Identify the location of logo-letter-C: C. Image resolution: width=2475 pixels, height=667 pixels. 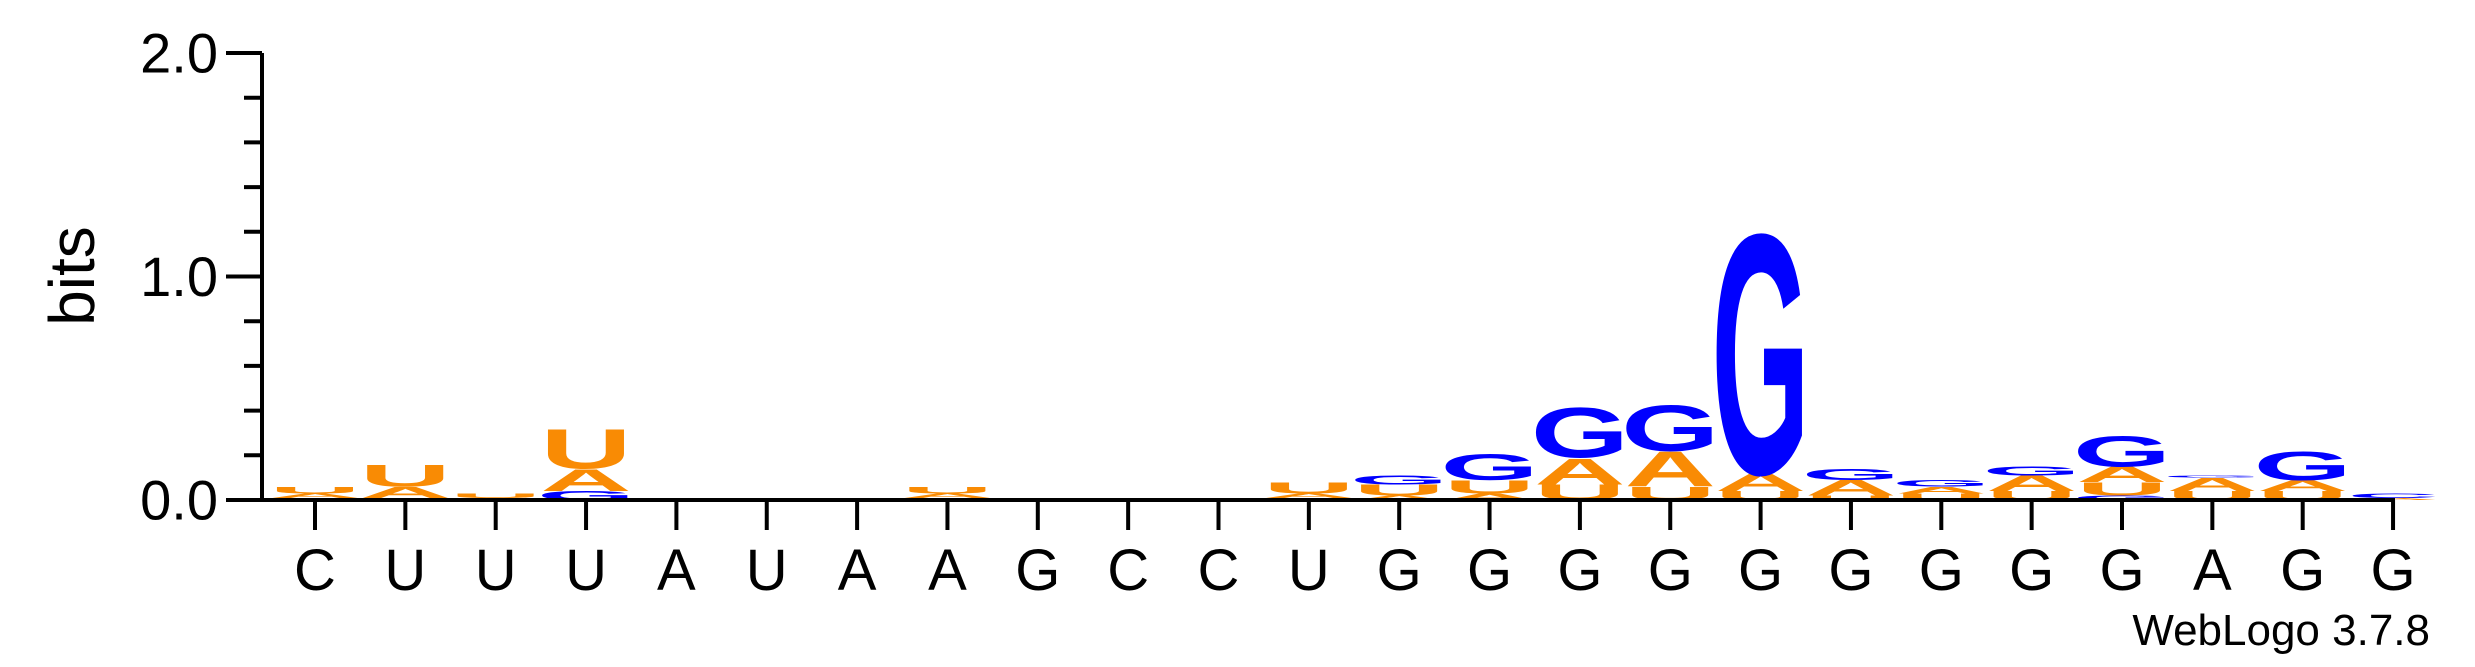
(2392, 495).